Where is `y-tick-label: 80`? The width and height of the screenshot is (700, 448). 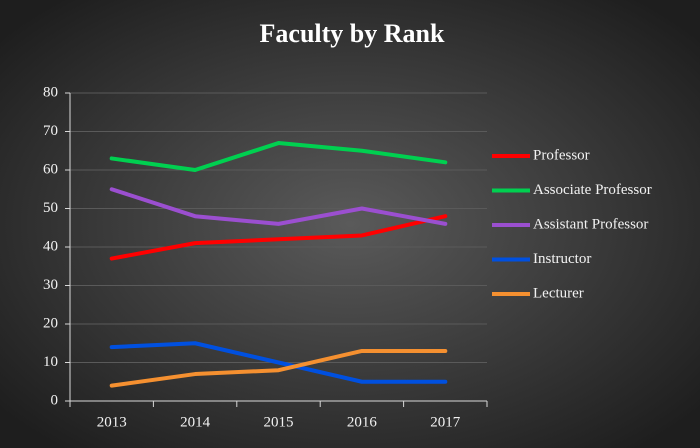
y-tick-label: 80 is located at coordinates (50, 92).